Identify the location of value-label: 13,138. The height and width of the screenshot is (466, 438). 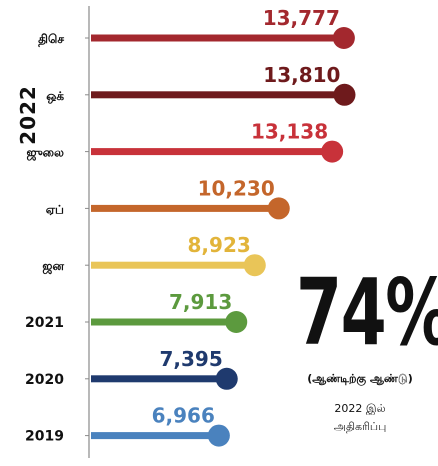
(289, 132).